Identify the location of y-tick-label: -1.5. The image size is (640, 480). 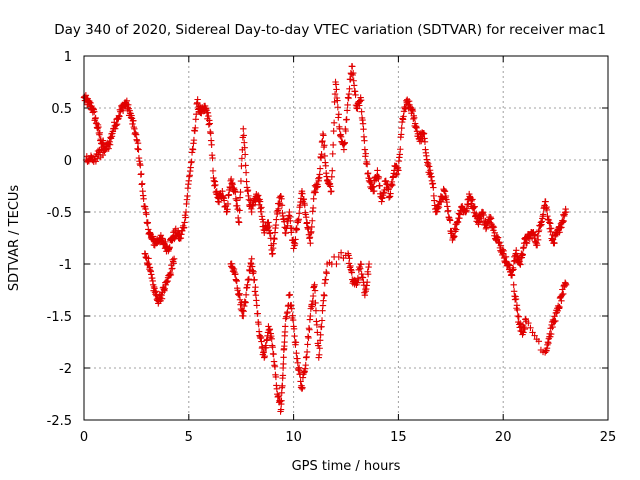
(59, 317).